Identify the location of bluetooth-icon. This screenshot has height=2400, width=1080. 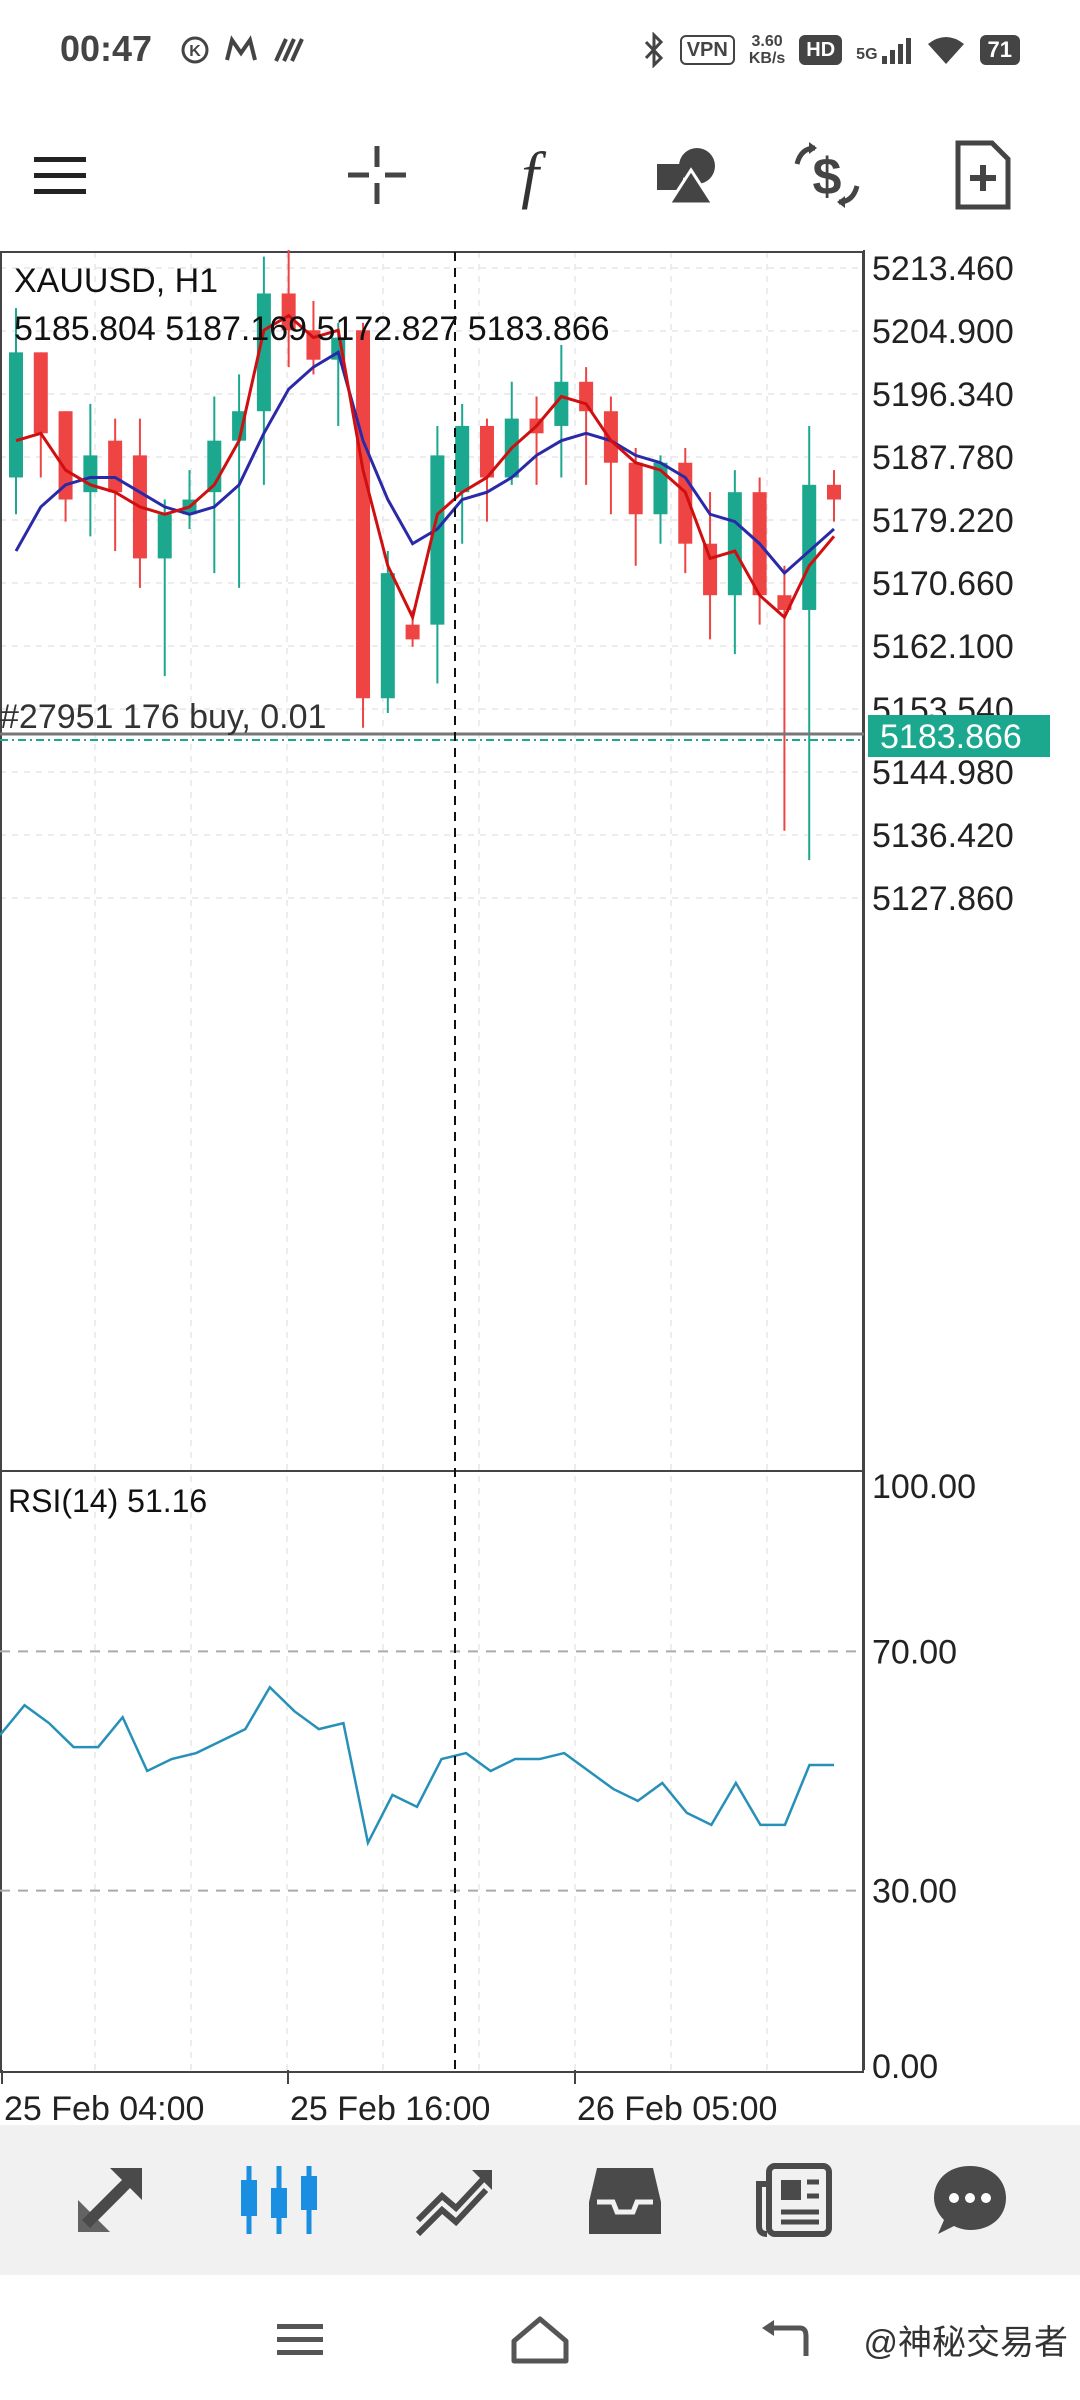
(653, 50).